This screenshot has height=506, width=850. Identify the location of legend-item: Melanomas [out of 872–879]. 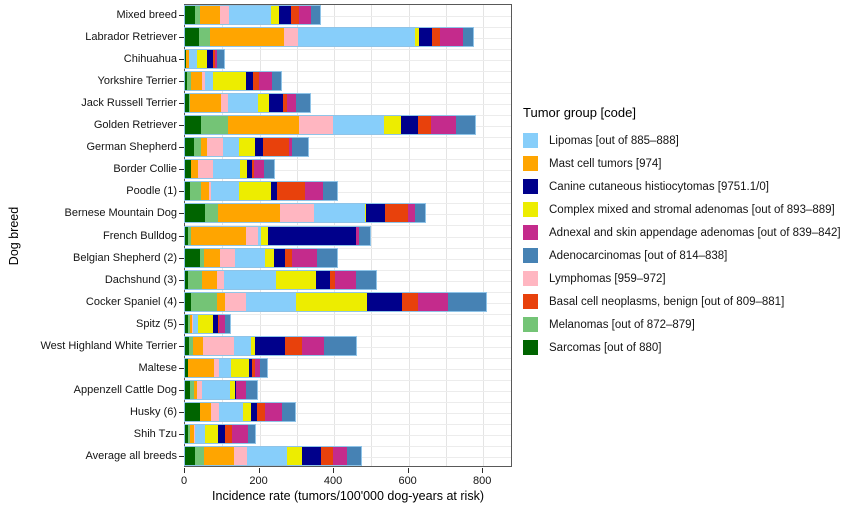
(682, 324).